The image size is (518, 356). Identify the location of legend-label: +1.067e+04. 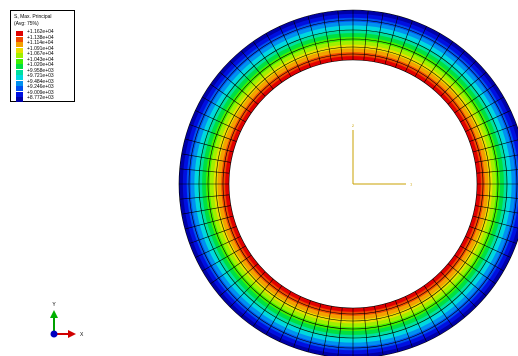
(40, 54).